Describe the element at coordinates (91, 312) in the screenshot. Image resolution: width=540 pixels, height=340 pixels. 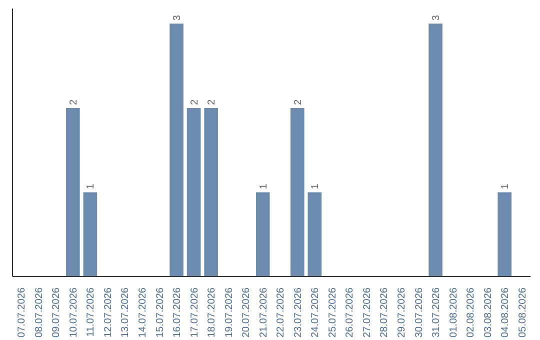
I see `x-tick-label: 11.07.2026` at that location.